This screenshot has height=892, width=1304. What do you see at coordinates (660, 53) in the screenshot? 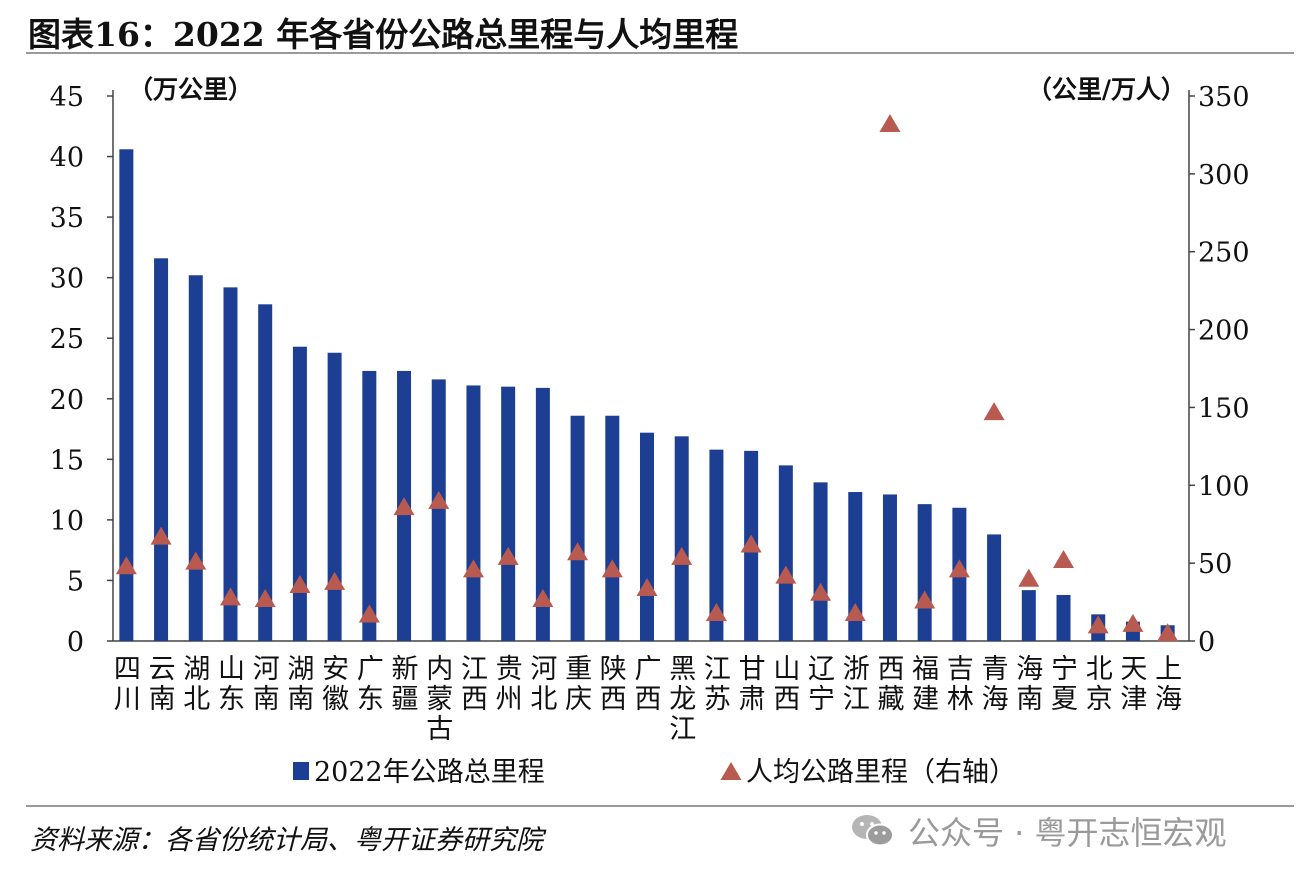
I see `title-divider` at bounding box center [660, 53].